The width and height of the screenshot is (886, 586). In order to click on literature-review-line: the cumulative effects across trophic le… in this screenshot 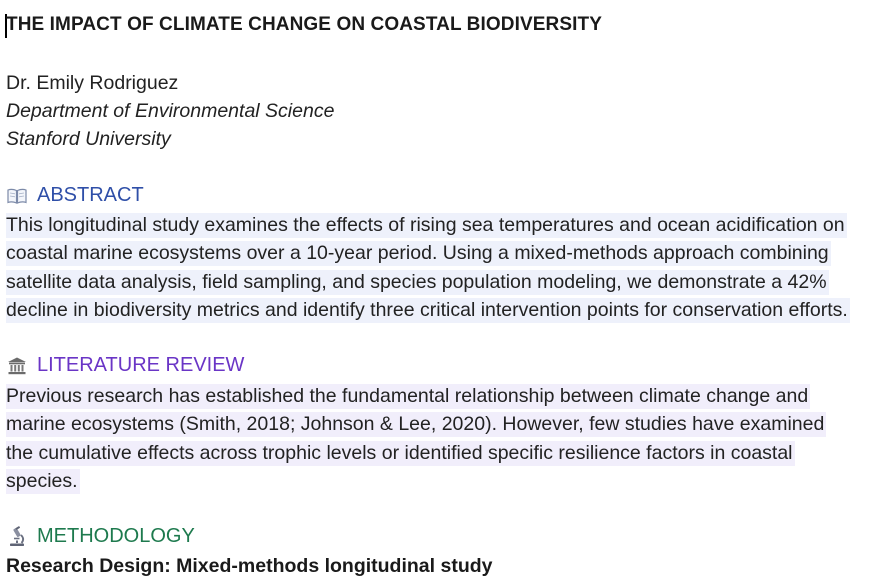, I will do `click(400, 453)`.